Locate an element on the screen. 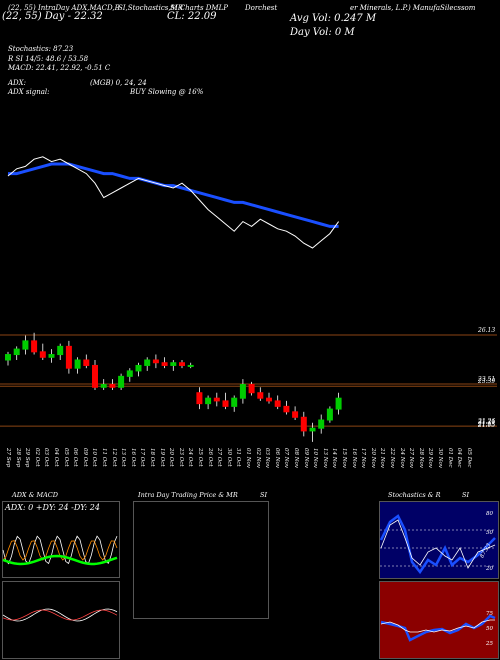  adx-values: (MGB) 0, 24, 24 is located at coordinates (118, 83).